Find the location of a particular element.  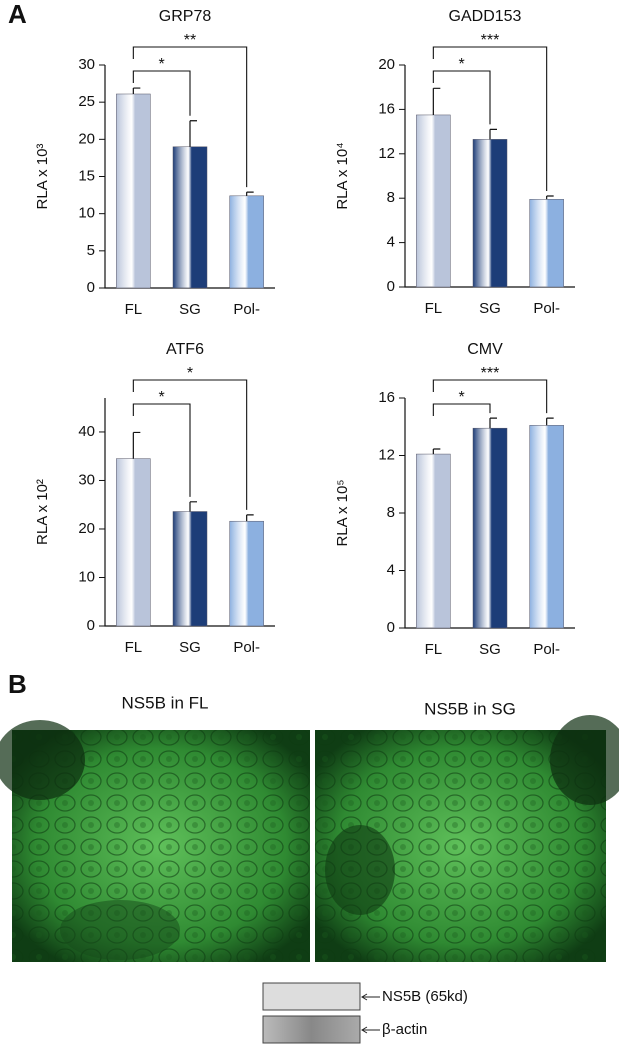

panel-label: A is located at coordinates (17, 14).